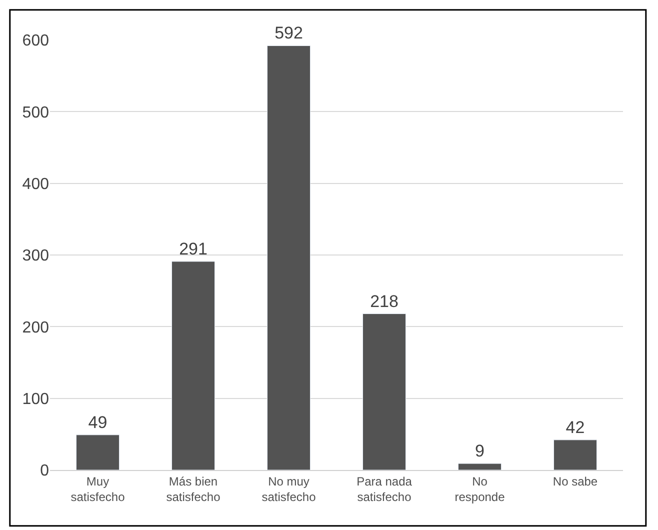  What do you see at coordinates (384, 489) in the screenshot?
I see `x-tick-label: Para nada satisfecho` at bounding box center [384, 489].